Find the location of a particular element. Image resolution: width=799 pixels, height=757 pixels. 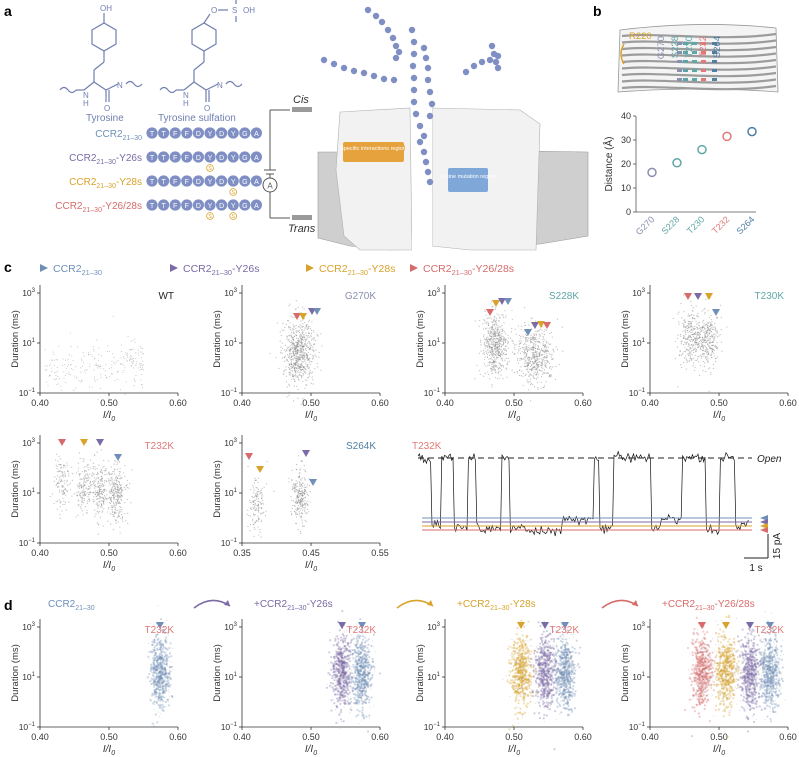

residue-letter: T is located at coordinates (152, 182).